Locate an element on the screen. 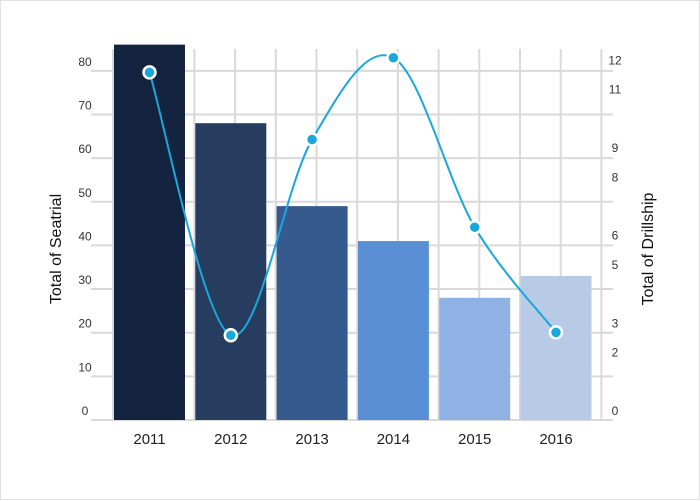 This screenshot has width=700, height=501. right-tick-label: 11 is located at coordinates (615, 90).